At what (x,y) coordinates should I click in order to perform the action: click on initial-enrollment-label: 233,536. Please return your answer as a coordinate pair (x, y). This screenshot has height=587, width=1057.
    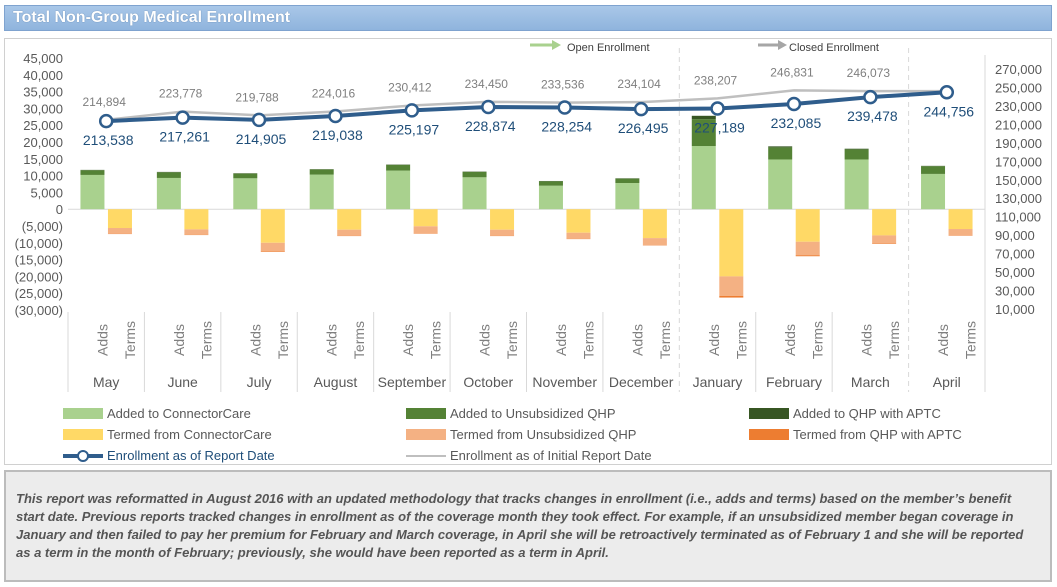
    Looking at the image, I should click on (563, 85).